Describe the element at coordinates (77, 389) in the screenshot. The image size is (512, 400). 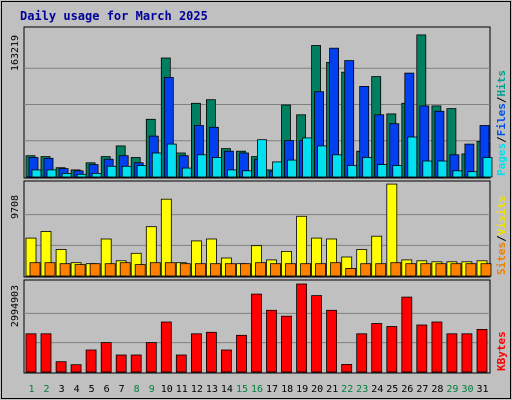
I see `x-tick-4: 4` at that location.